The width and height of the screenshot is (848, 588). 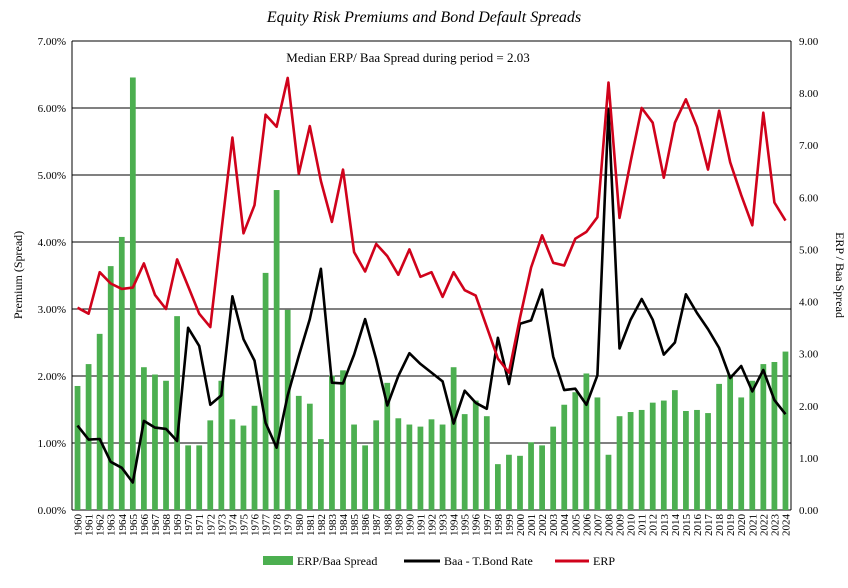 What do you see at coordinates (809, 42) in the screenshot?
I see `y-right-tick-label: 9.00` at bounding box center [809, 42].